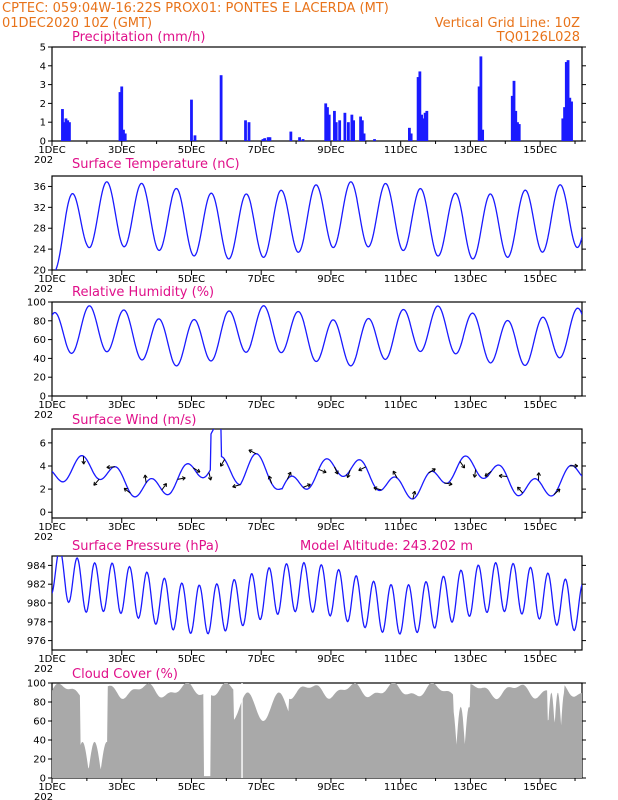  What do you see at coordinates (36, 641) in the screenshot?
I see `y-tick-label: 976` at bounding box center [36, 641].